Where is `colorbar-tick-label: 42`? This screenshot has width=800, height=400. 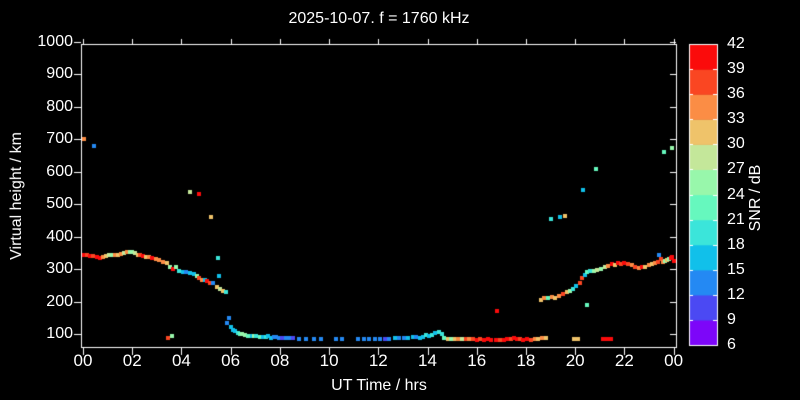
colorbar-tick-label: 42 is located at coordinates (736, 43).